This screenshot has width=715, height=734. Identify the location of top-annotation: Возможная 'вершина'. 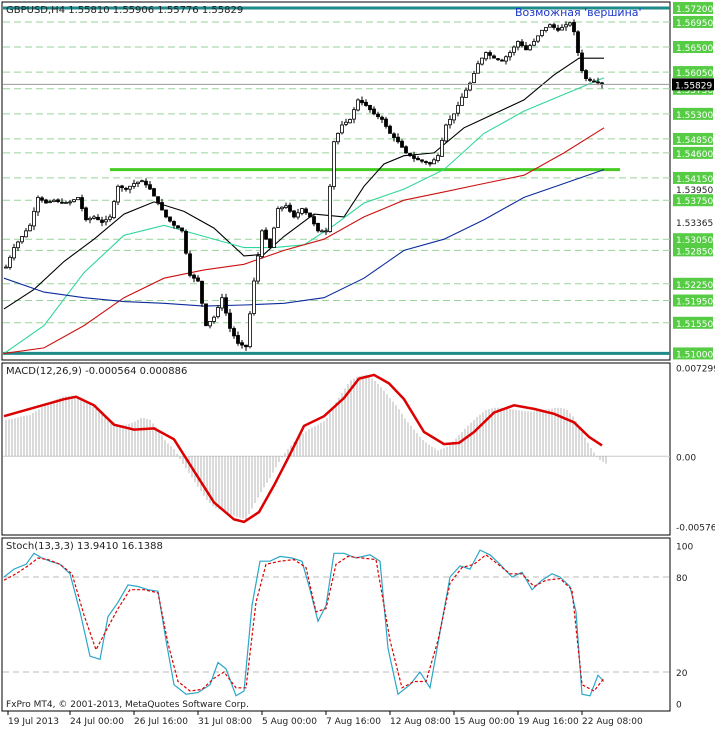
(578, 12).